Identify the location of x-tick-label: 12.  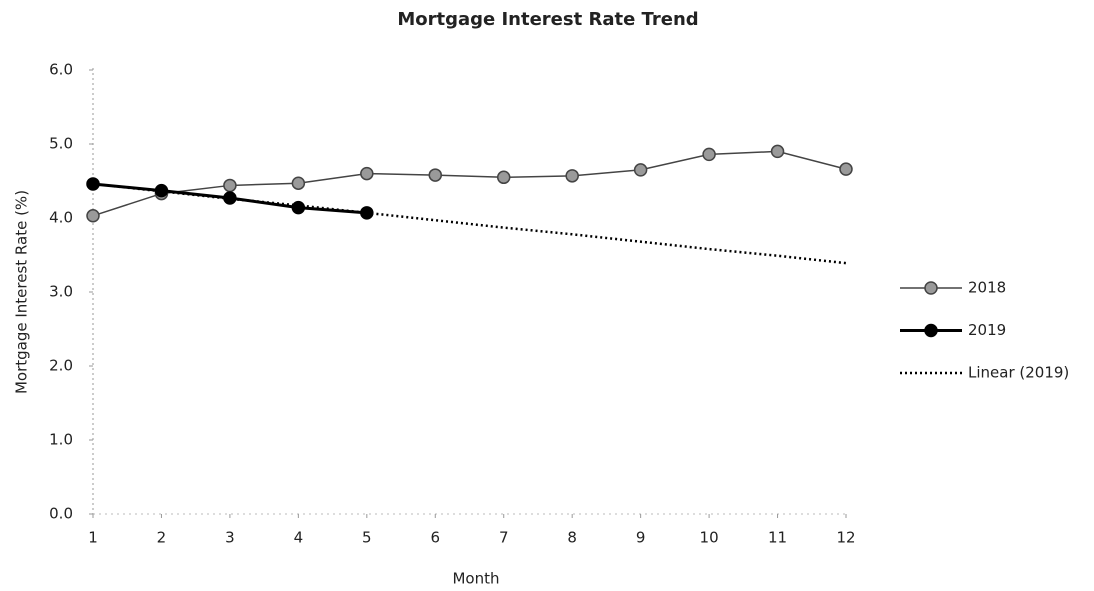
(845, 538).